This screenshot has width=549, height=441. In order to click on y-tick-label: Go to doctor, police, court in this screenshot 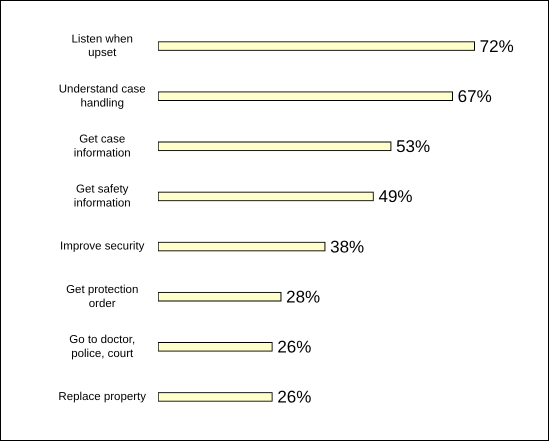, I will do `click(102, 347)`.